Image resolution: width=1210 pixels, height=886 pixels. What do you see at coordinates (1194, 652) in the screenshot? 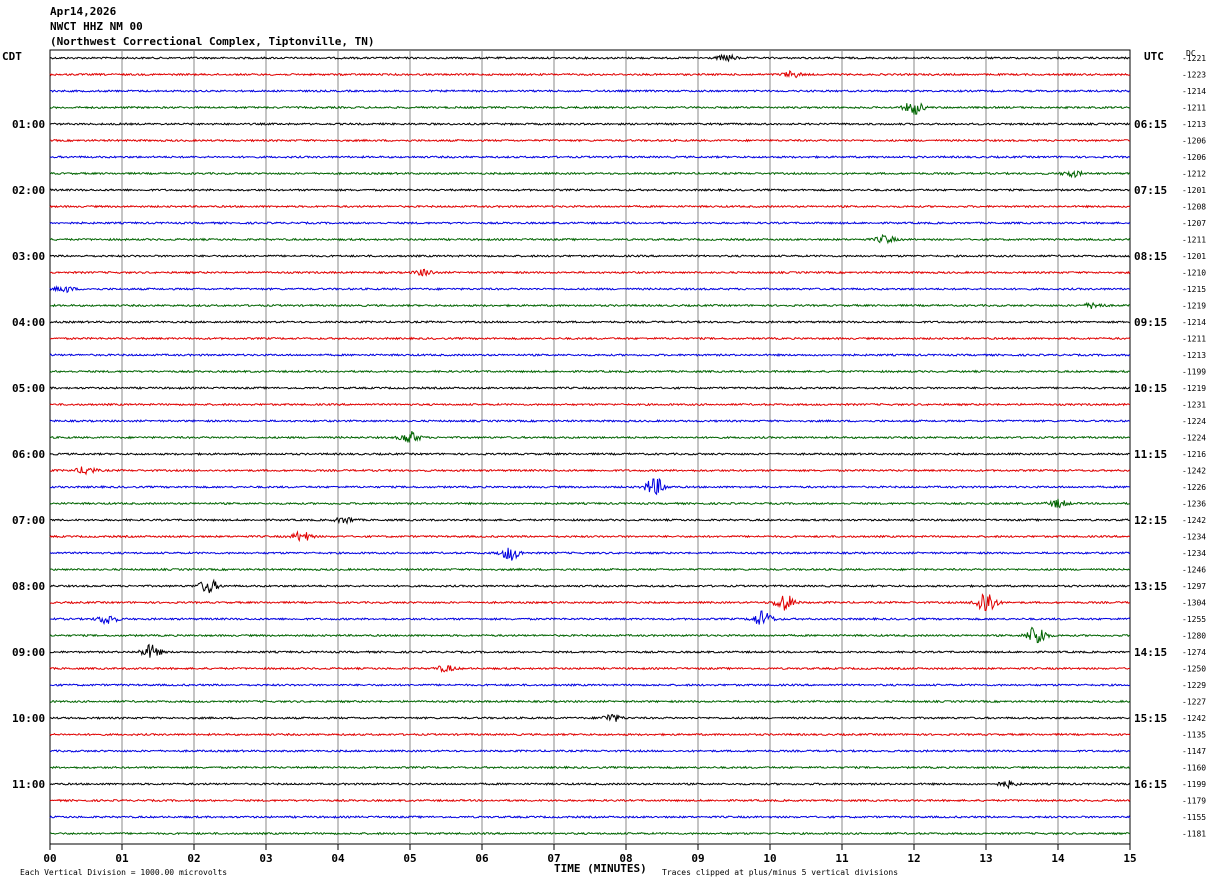
I see `dc-offset-label: -1274` at bounding box center [1194, 652].